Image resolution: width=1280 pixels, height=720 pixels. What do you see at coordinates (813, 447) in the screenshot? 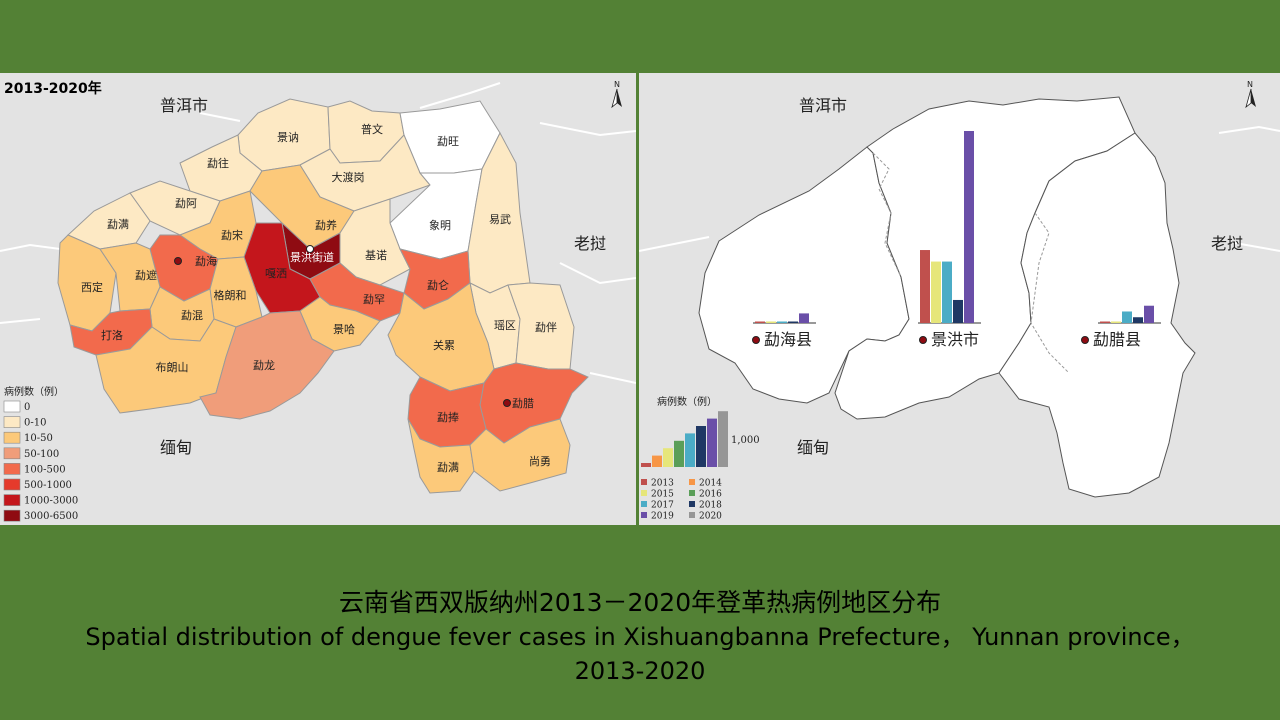
I see `region-label-myanmar-right: 缅甸` at bounding box center [813, 447].